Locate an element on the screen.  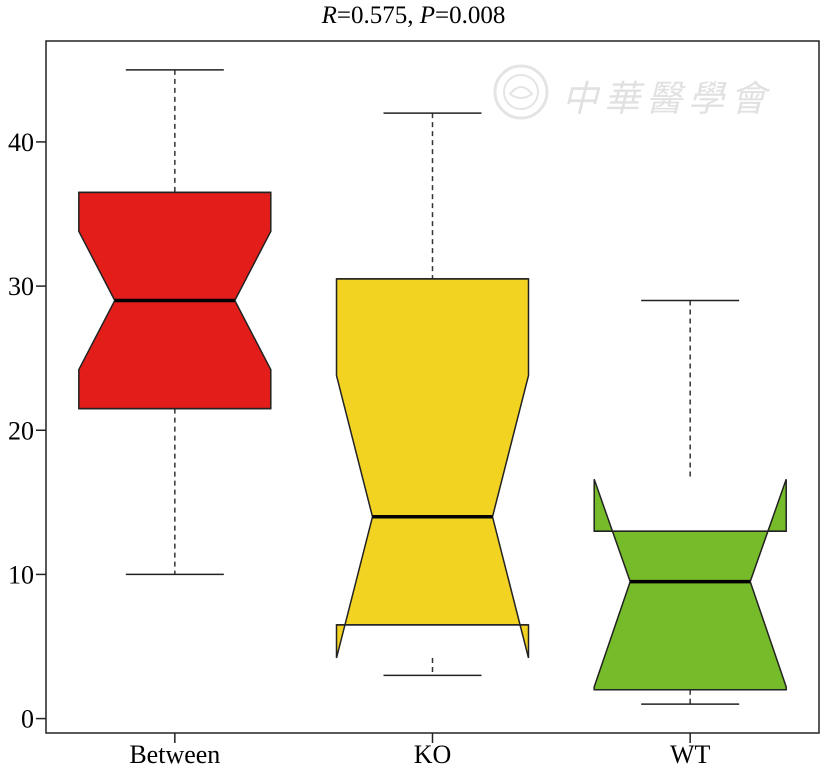
p-value: =0.008 is located at coordinates (470, 15).